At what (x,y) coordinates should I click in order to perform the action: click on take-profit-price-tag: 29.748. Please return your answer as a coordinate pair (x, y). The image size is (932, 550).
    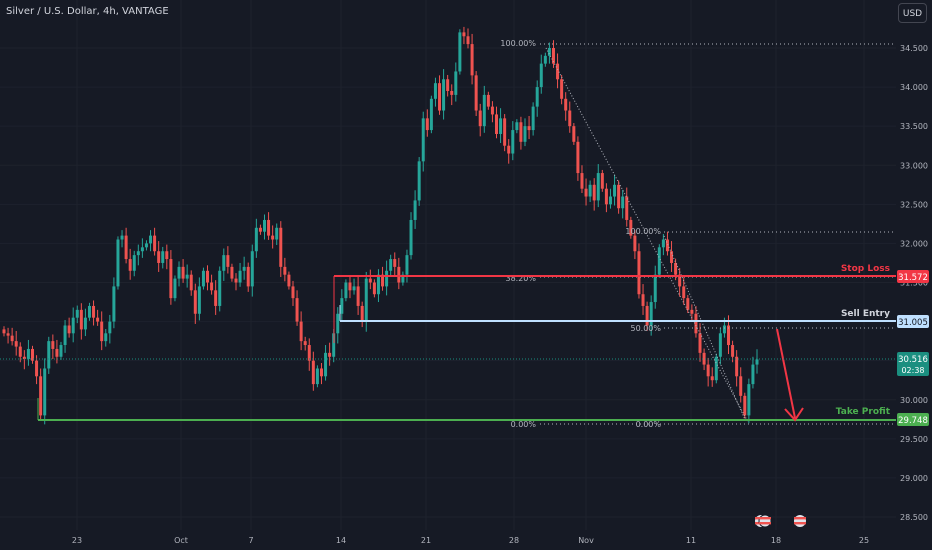
    Looking at the image, I should click on (913, 419).